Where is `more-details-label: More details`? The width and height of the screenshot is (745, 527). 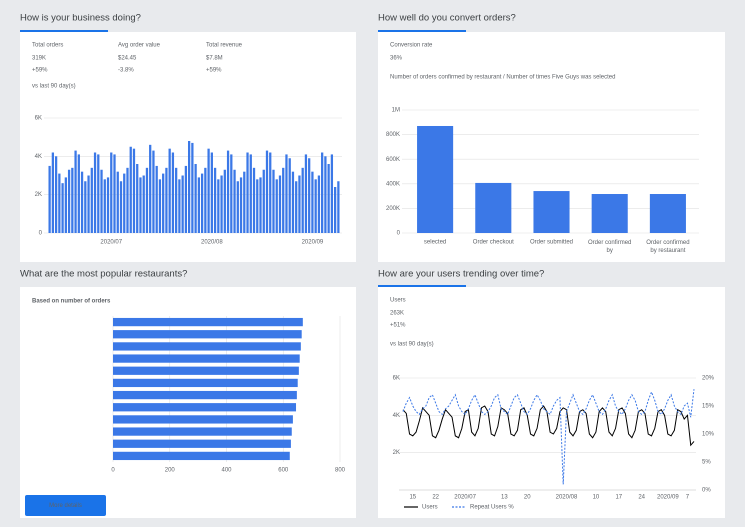
more-details-label: More details is located at coordinates (65, 506).